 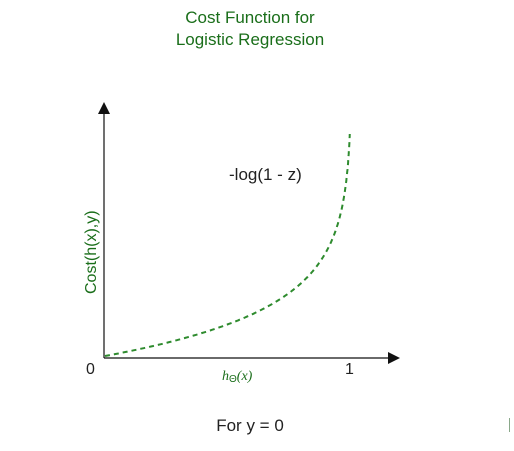 I want to click on origin-label: 0, so click(x=90, y=369).